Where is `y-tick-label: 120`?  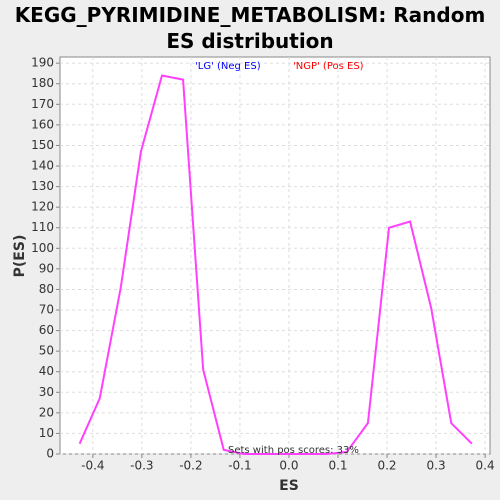 y-tick-label: 120 is located at coordinates (42, 207).